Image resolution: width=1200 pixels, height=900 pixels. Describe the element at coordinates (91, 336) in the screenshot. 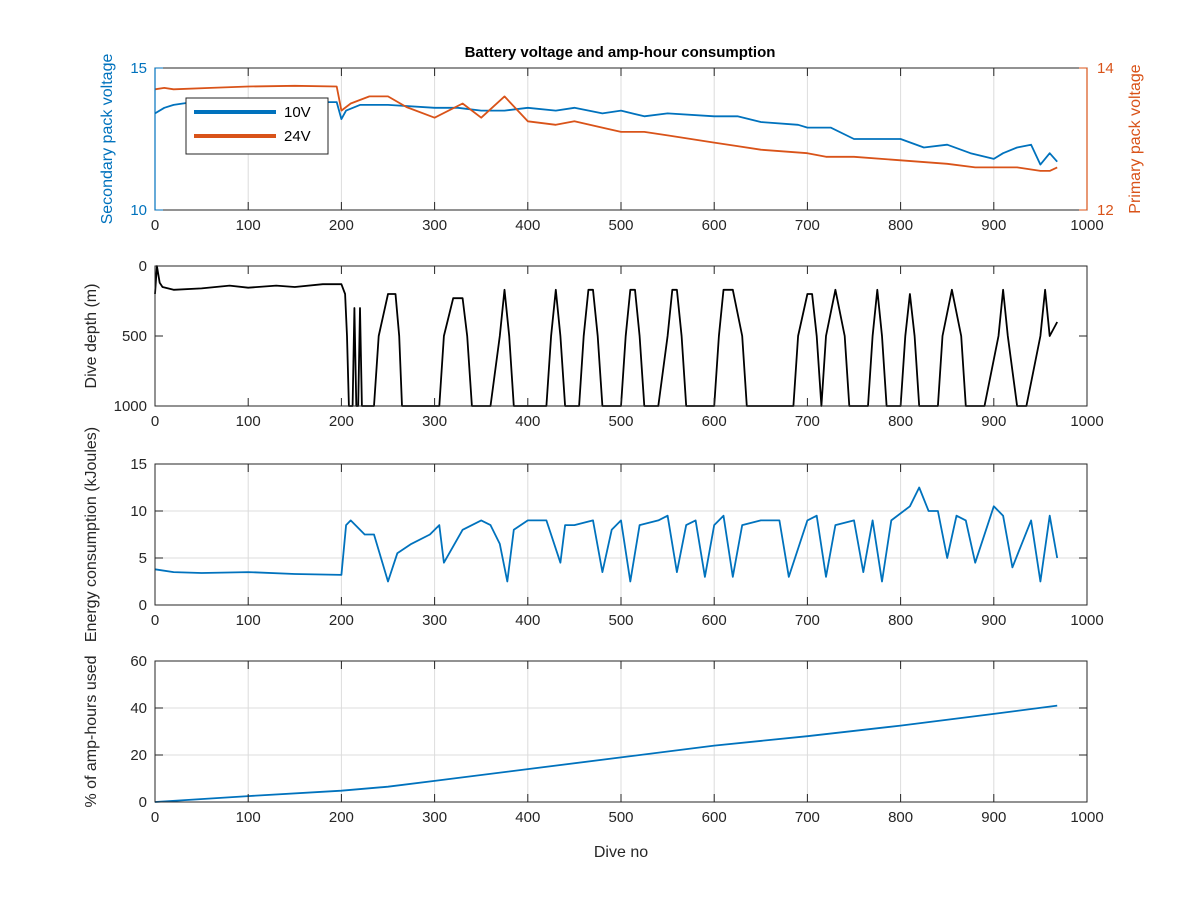

I see `y-axis-label: Dive depth (m)` at that location.